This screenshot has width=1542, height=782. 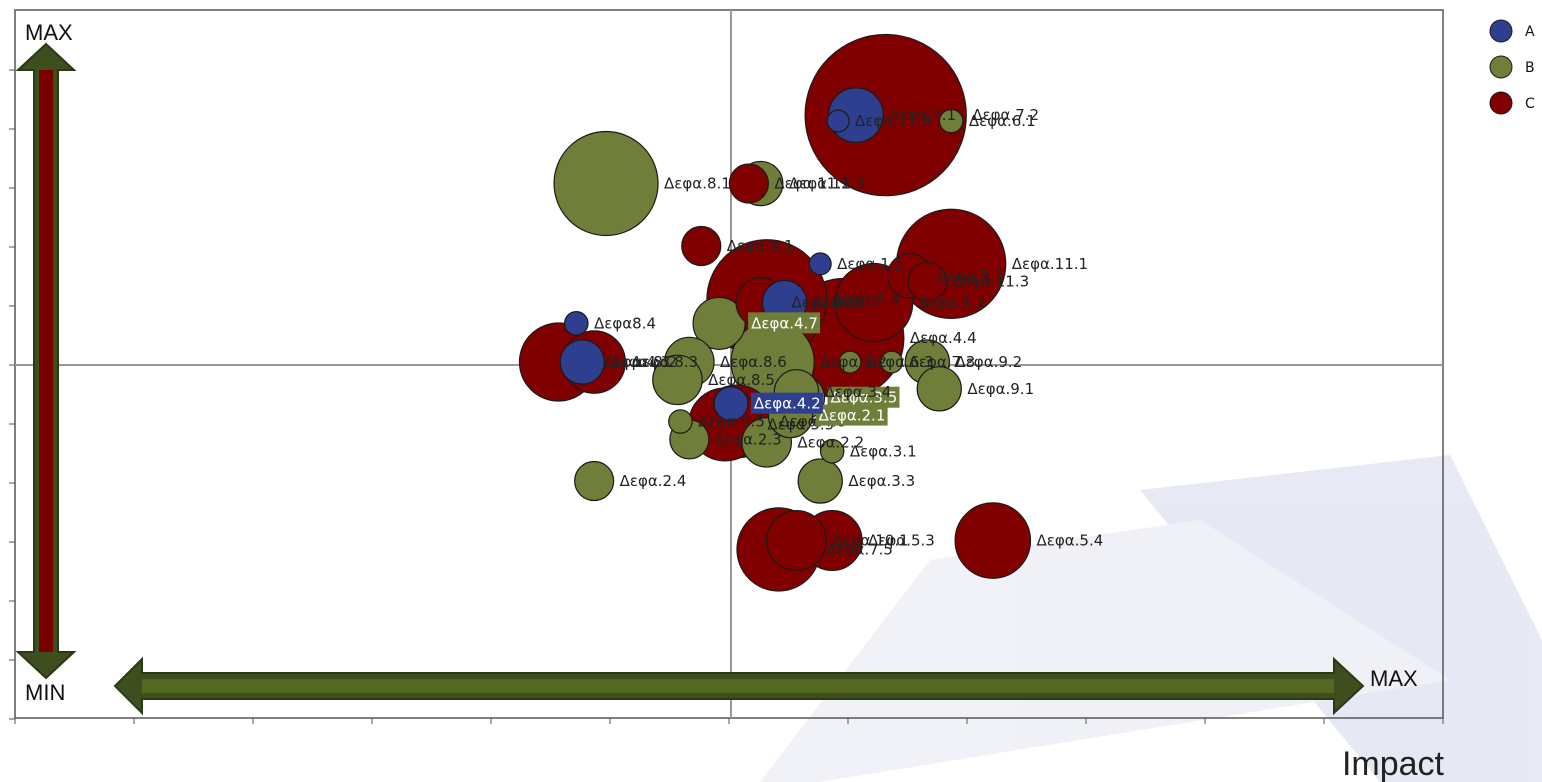 I want to click on bubble-label: Δεφα.7.3, so click(x=942, y=362).